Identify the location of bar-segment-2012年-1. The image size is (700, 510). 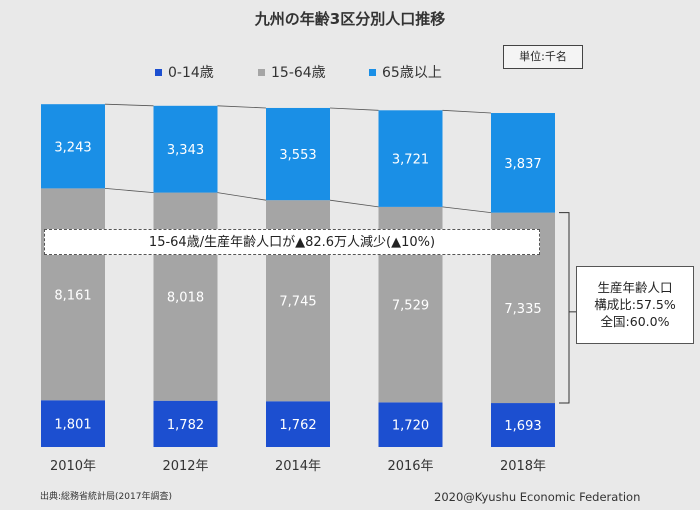
(185, 296).